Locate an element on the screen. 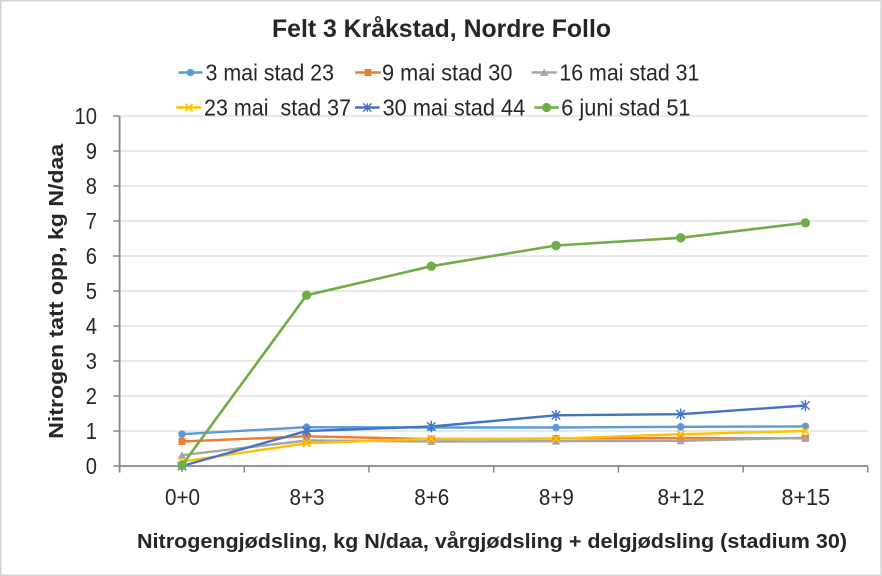  svg-text: 8+15 is located at coordinates (806, 497).